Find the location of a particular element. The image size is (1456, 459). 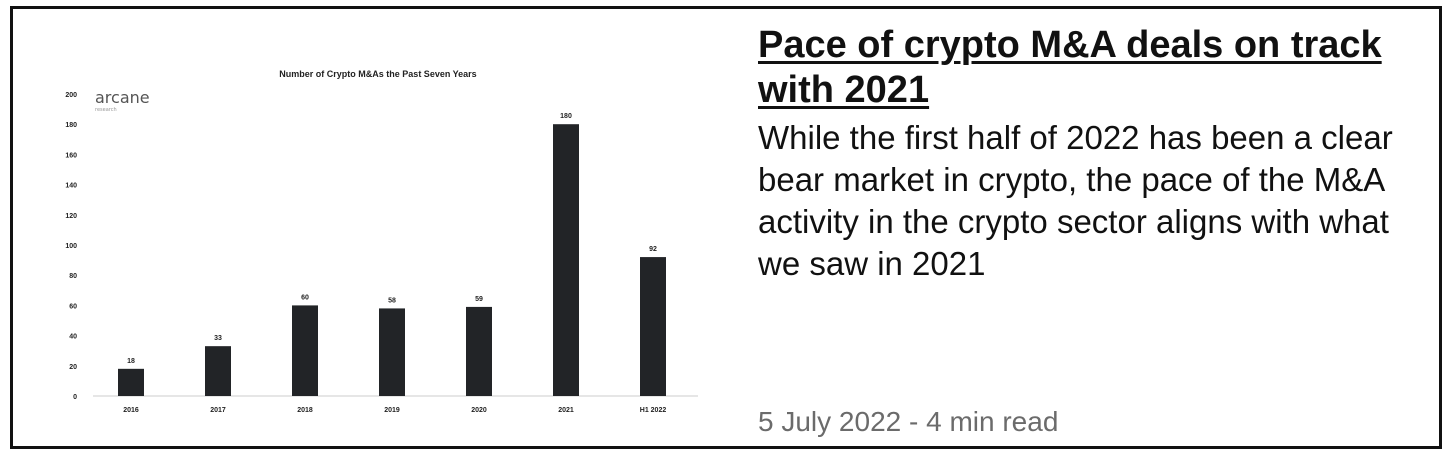

article-meta: 5 July 2022 - 4 min read is located at coordinates (908, 421).